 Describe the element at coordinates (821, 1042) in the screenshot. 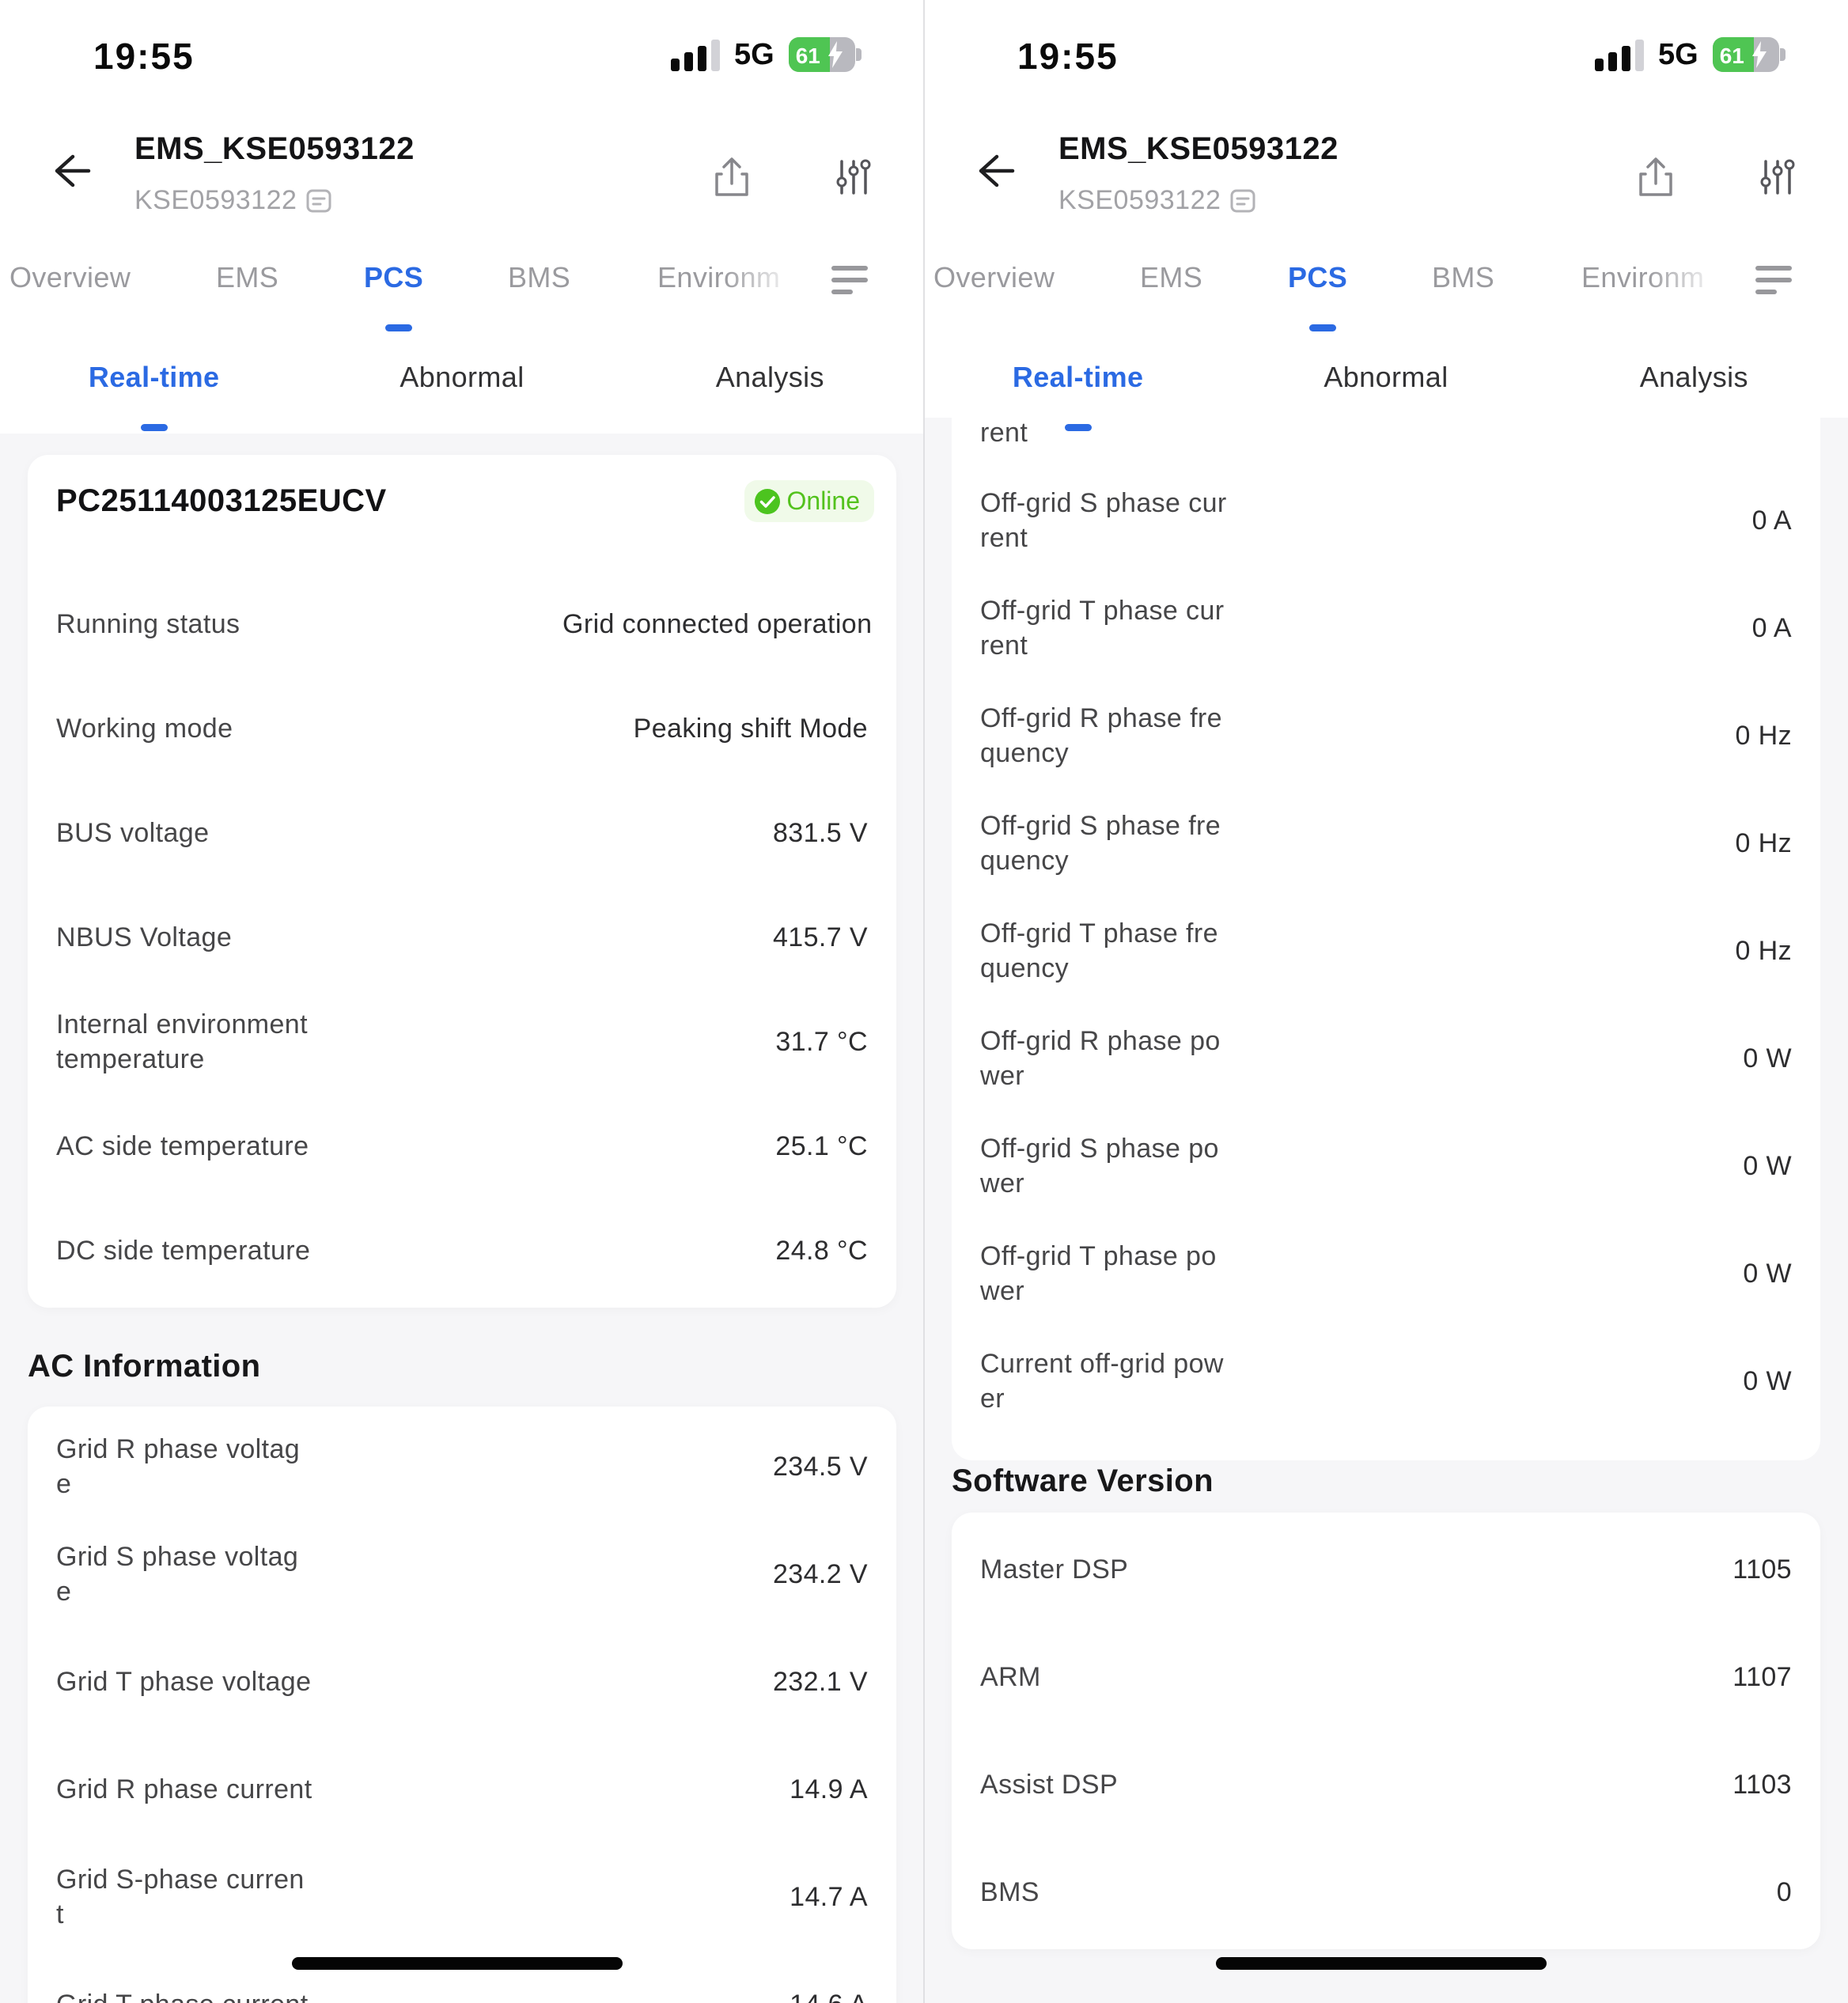

I see `row-value: 31.7 °C` at that location.